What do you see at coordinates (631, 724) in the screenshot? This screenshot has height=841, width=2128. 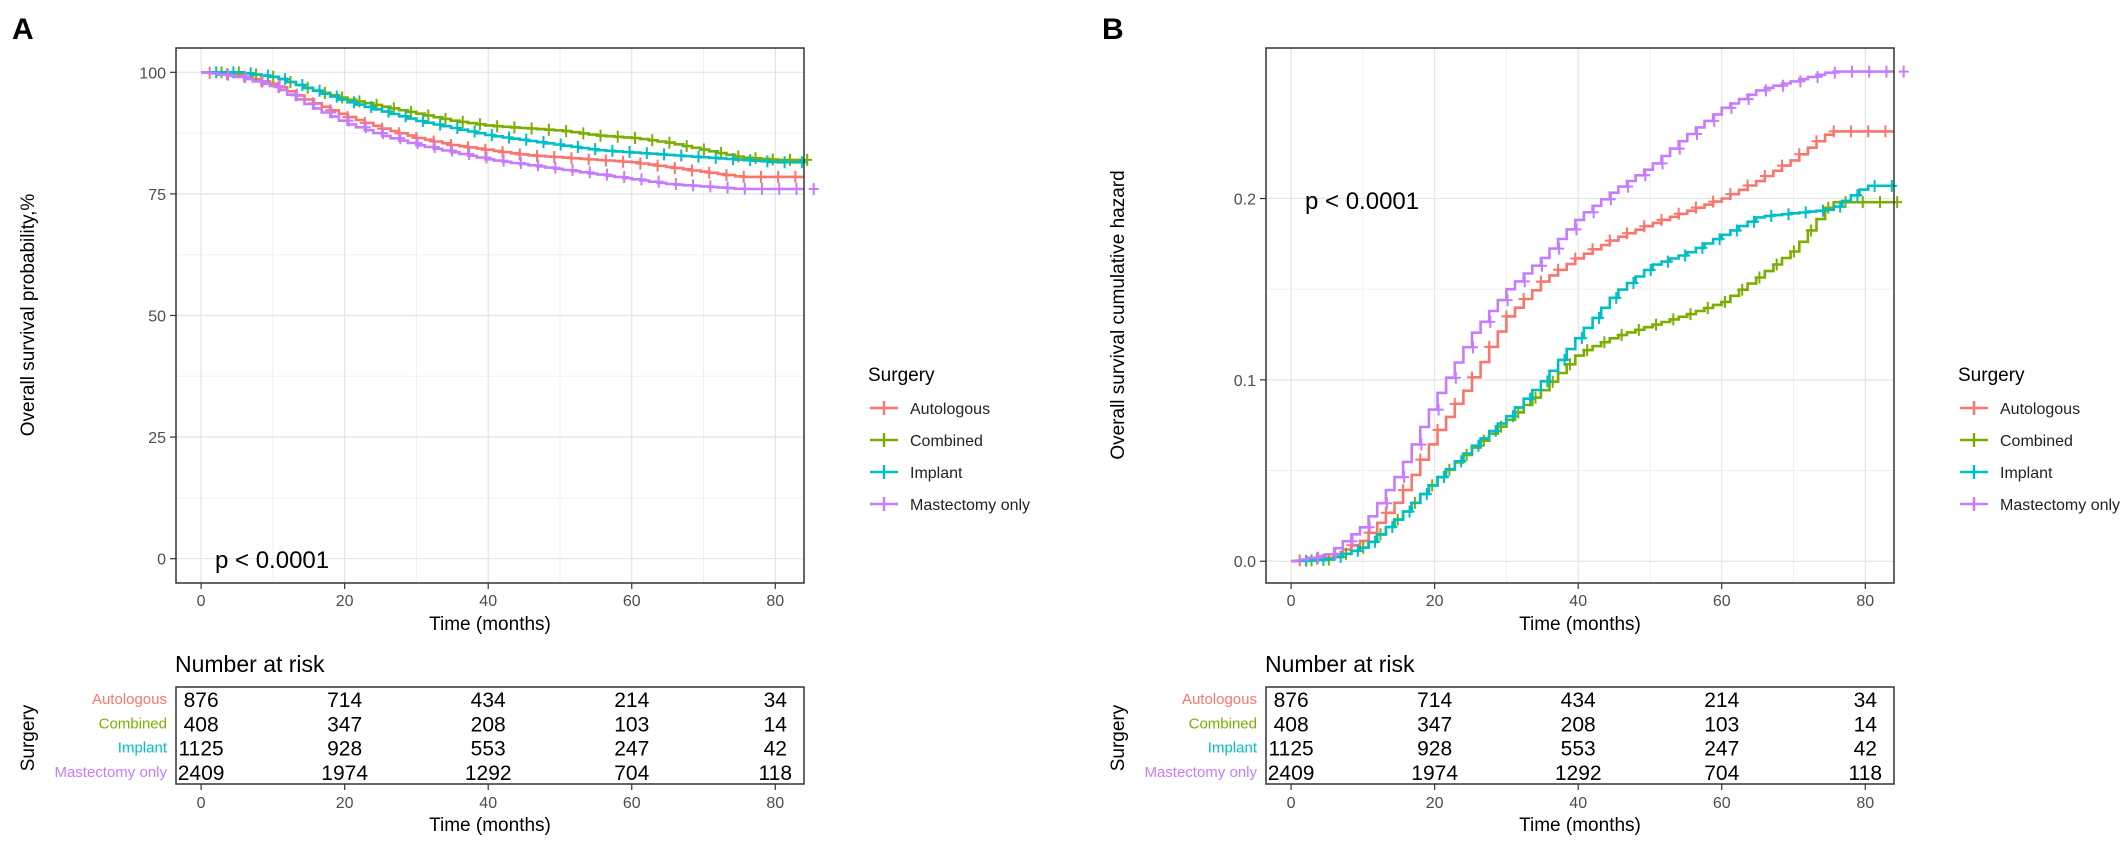 I see `panel-a-risk-cell: 103` at bounding box center [631, 724].